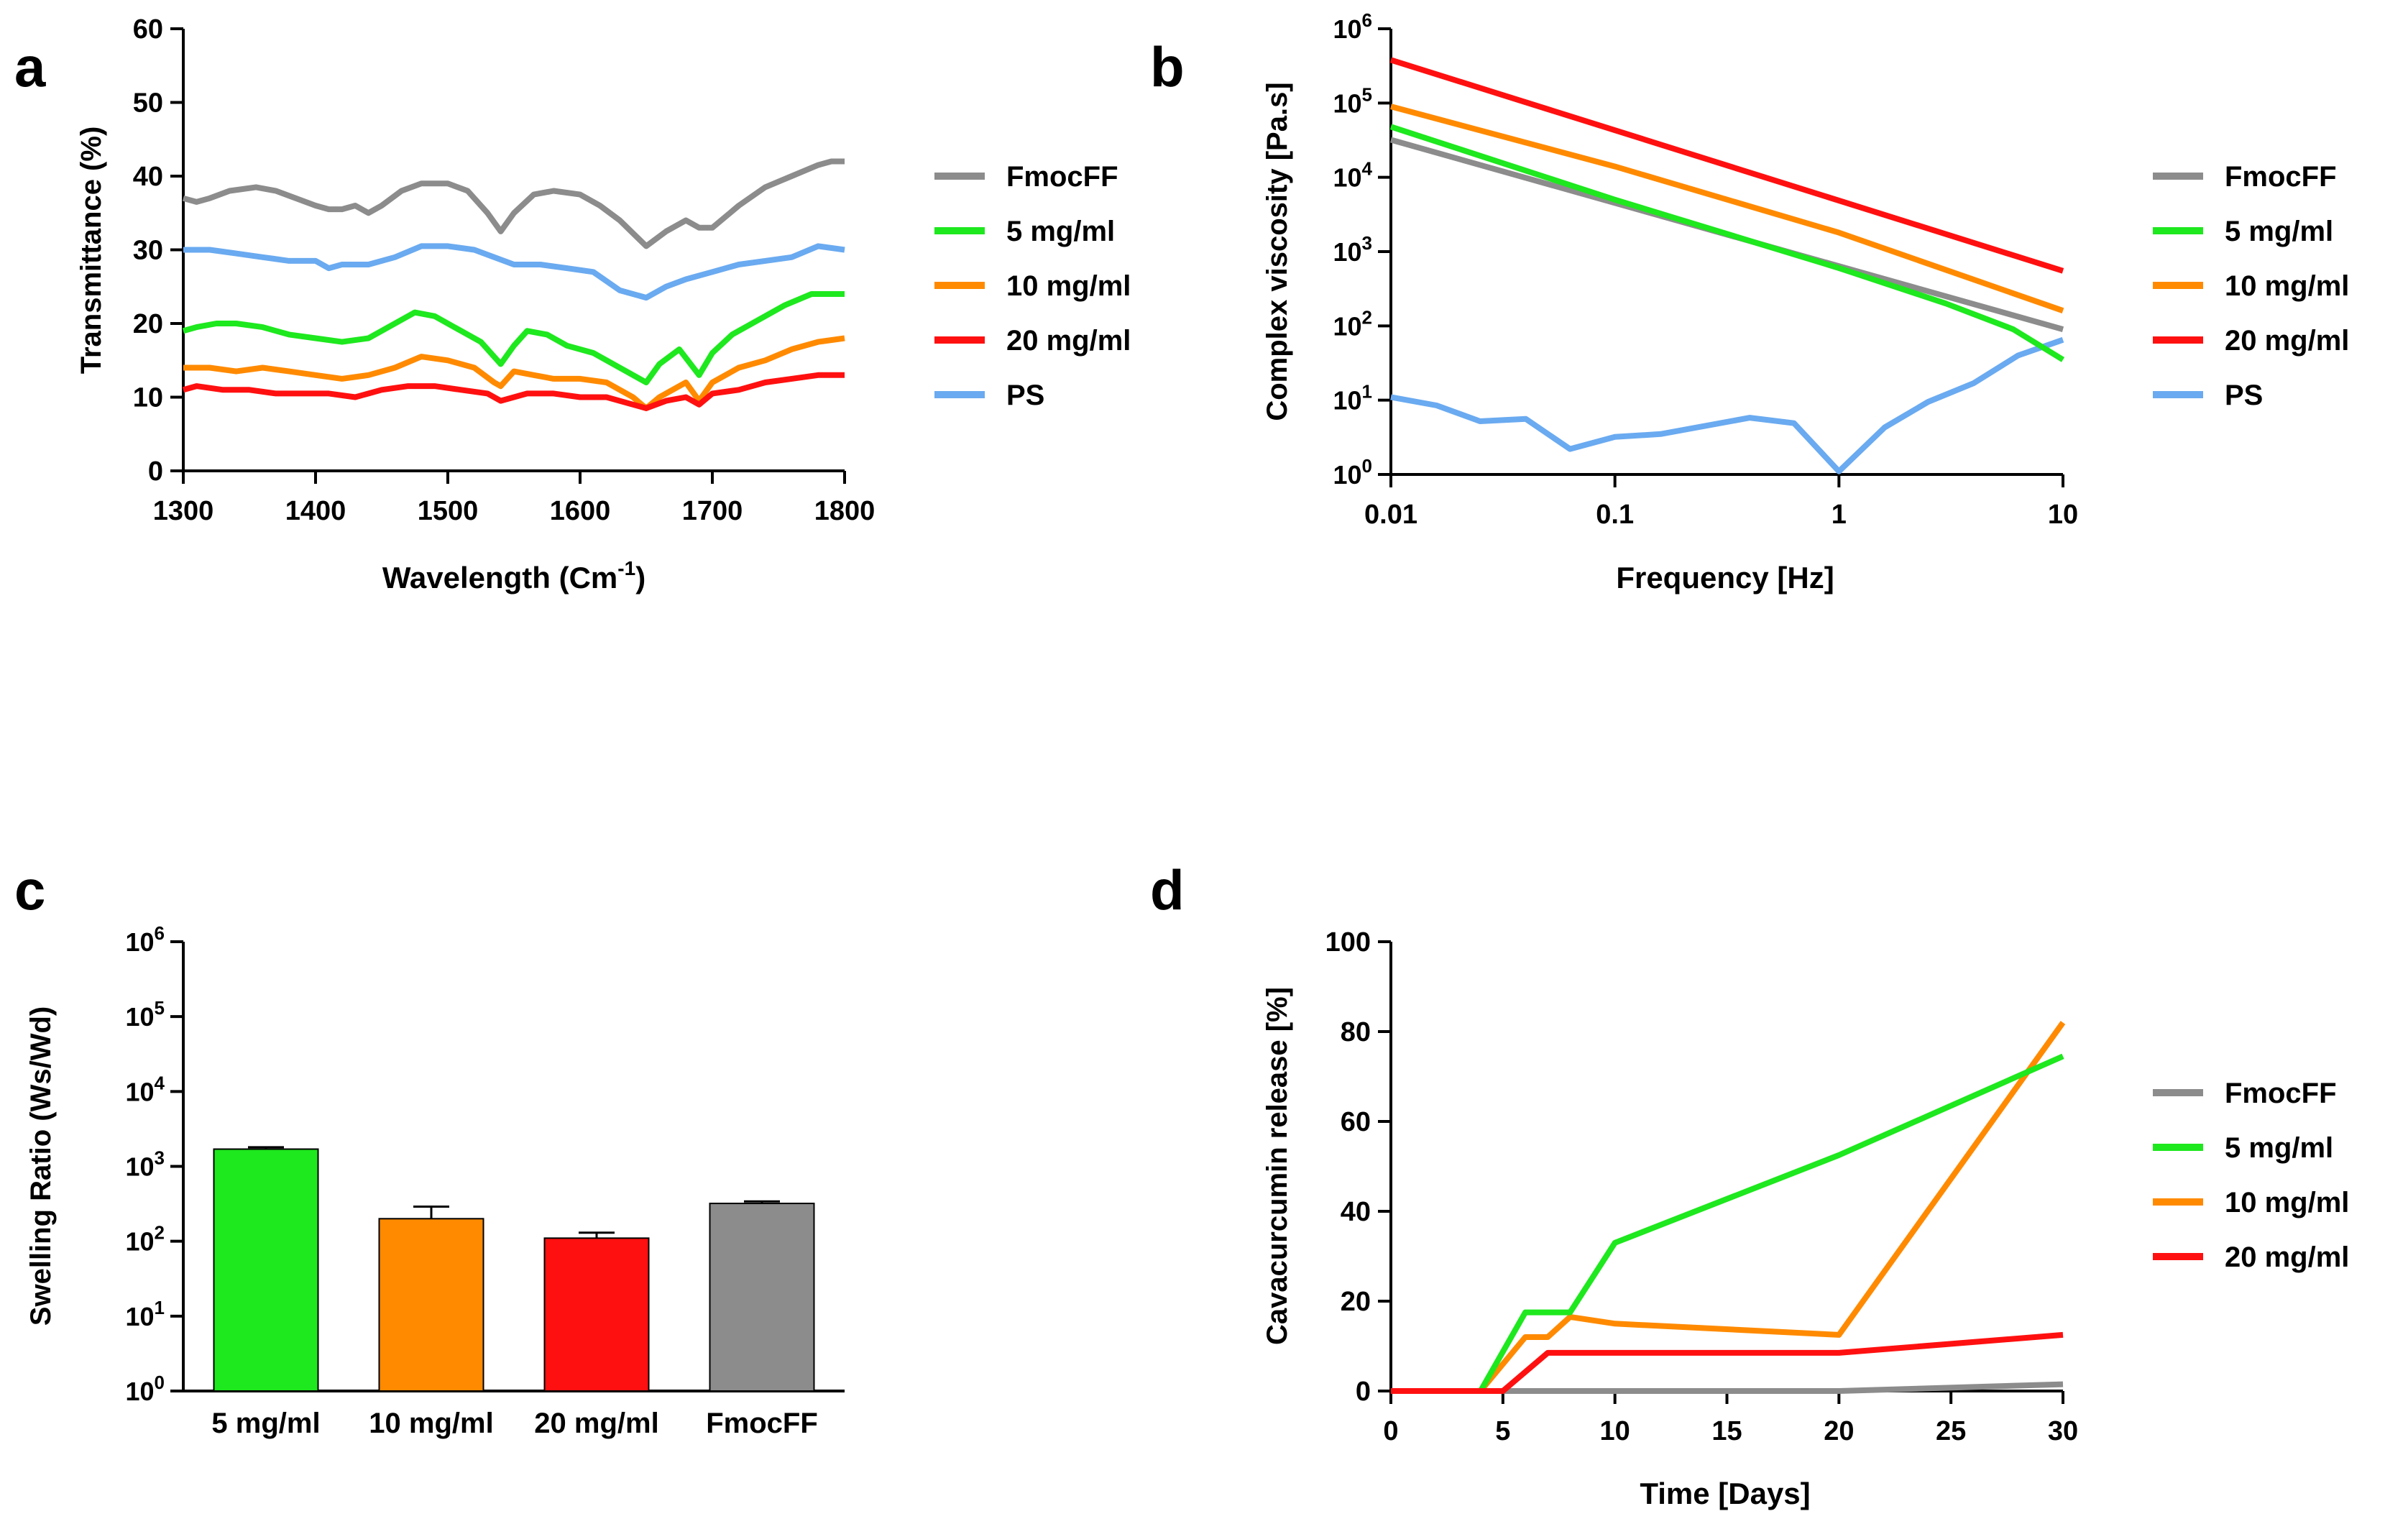 The height and width of the screenshot is (1524, 2408). What do you see at coordinates (1277, 1166) in the screenshot?
I see `y-axis-label: Cavacurcumin release [%]` at bounding box center [1277, 1166].